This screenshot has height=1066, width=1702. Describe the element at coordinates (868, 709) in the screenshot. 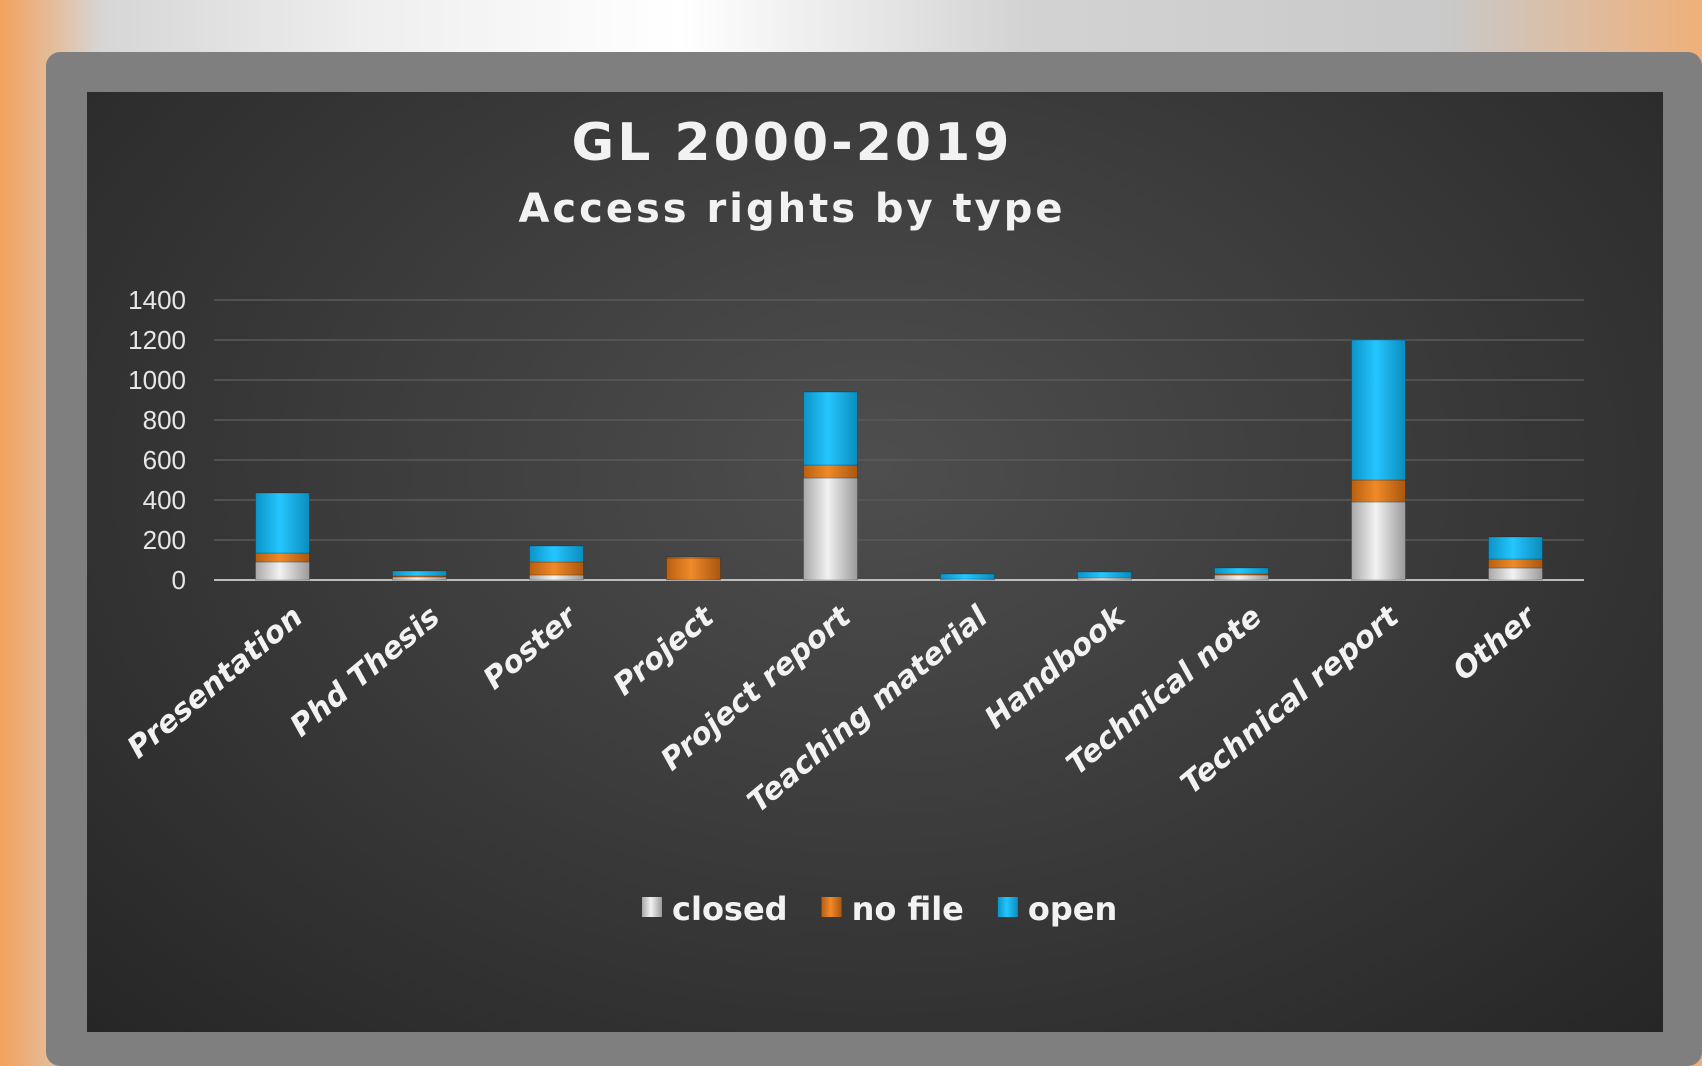

I see `x-tick-label: Teaching material` at that location.